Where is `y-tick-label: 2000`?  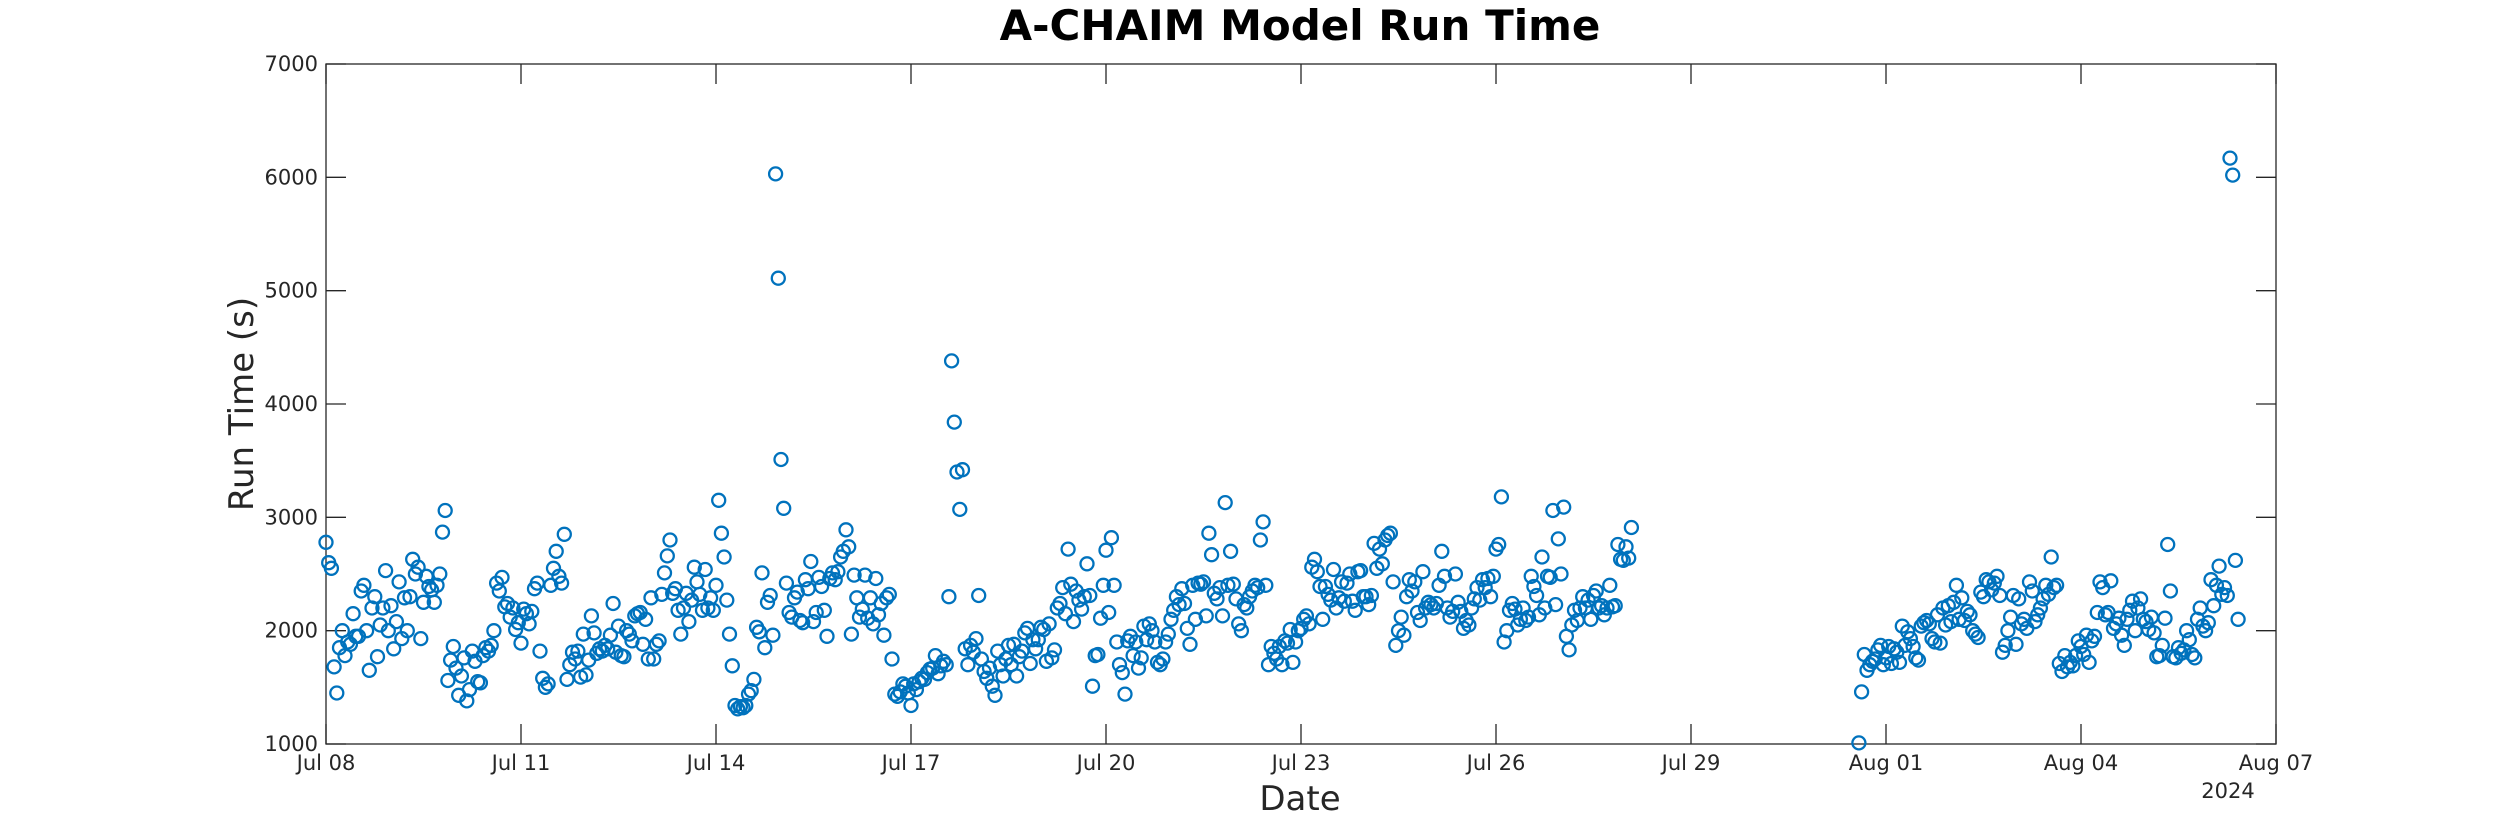
y-tick-label: 2000 is located at coordinates (291, 631).